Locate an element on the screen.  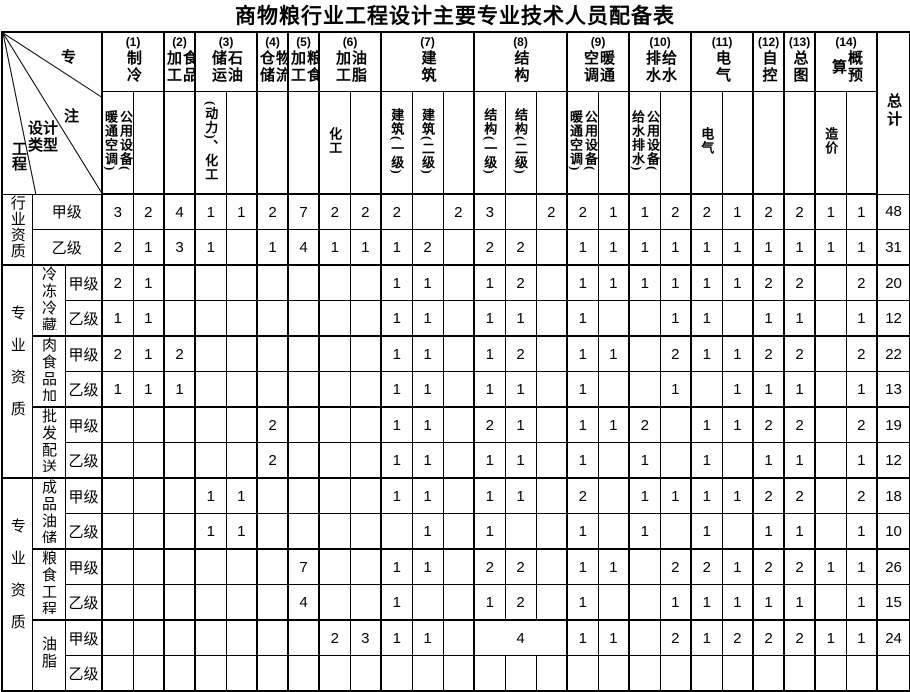
section-label-text: 专业资质 is located at coordinates (16, 582).